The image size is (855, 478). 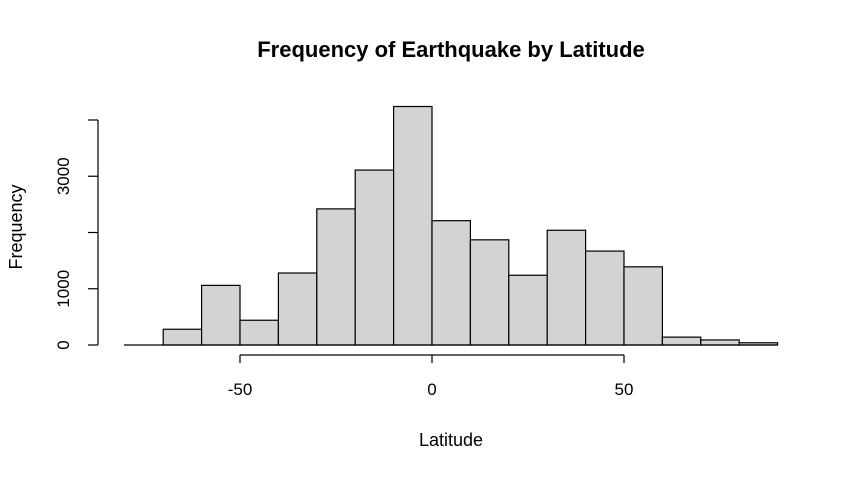 What do you see at coordinates (431, 376) in the screenshot?
I see `x-axis: -50 0 50` at bounding box center [431, 376].